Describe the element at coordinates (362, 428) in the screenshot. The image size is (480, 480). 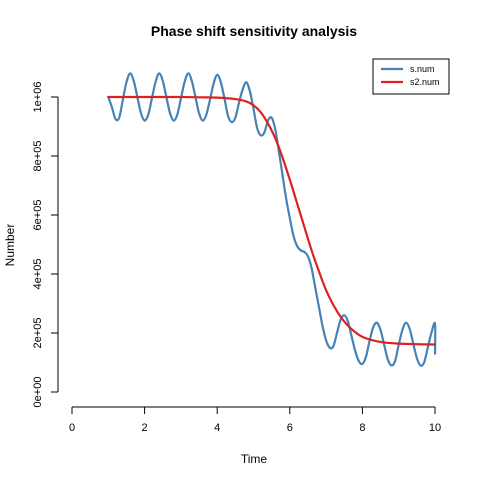
I see `x-tick-label: 8` at that location.